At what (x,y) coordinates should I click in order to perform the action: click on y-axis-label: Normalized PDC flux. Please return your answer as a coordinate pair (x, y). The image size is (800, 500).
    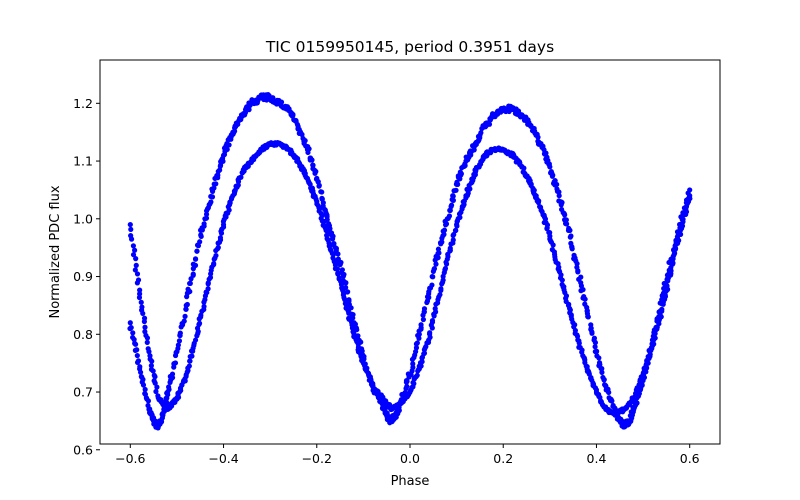
    Looking at the image, I should click on (55, 251).